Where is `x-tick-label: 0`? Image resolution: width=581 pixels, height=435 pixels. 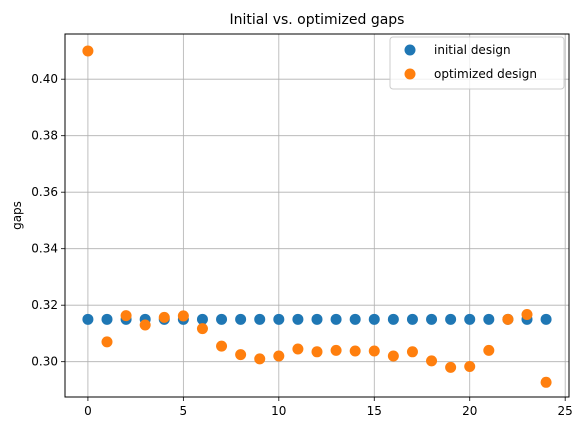 x-tick-label: 0 is located at coordinates (88, 411).